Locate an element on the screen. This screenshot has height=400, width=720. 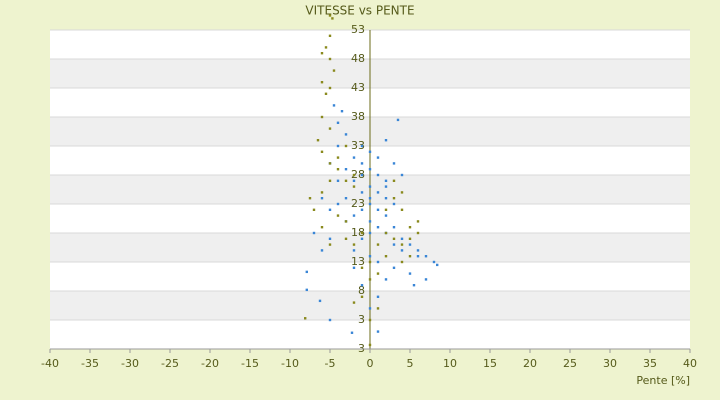
x-tick-label: -30 is located at coordinates (130, 363).